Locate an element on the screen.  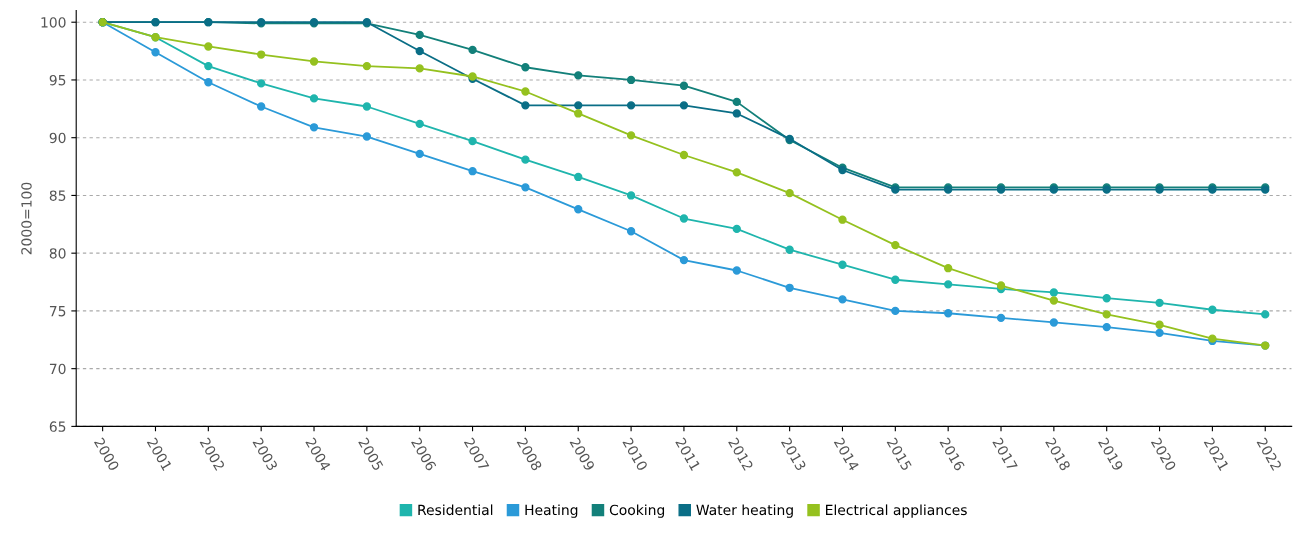
legend-label: Cooking is located at coordinates (637, 511).